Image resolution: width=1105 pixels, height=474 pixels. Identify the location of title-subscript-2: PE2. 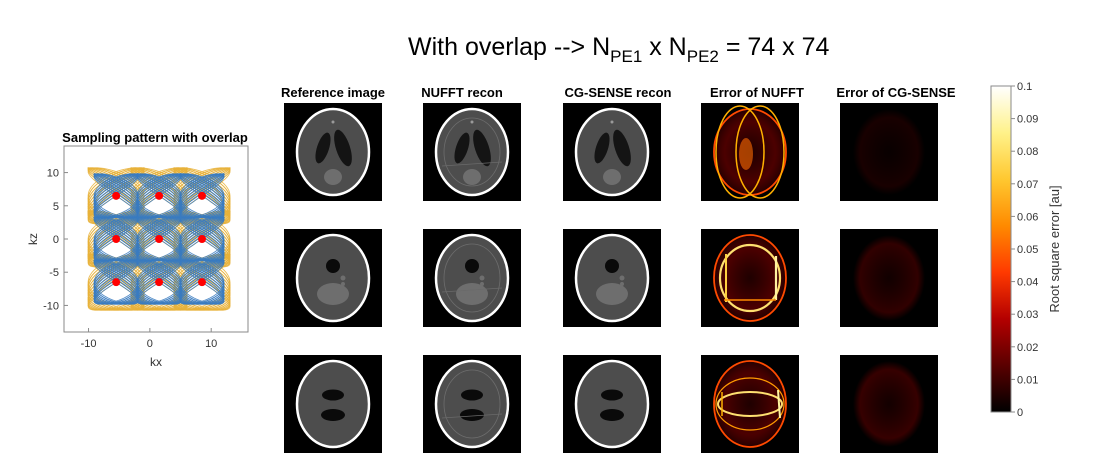
(702, 56).